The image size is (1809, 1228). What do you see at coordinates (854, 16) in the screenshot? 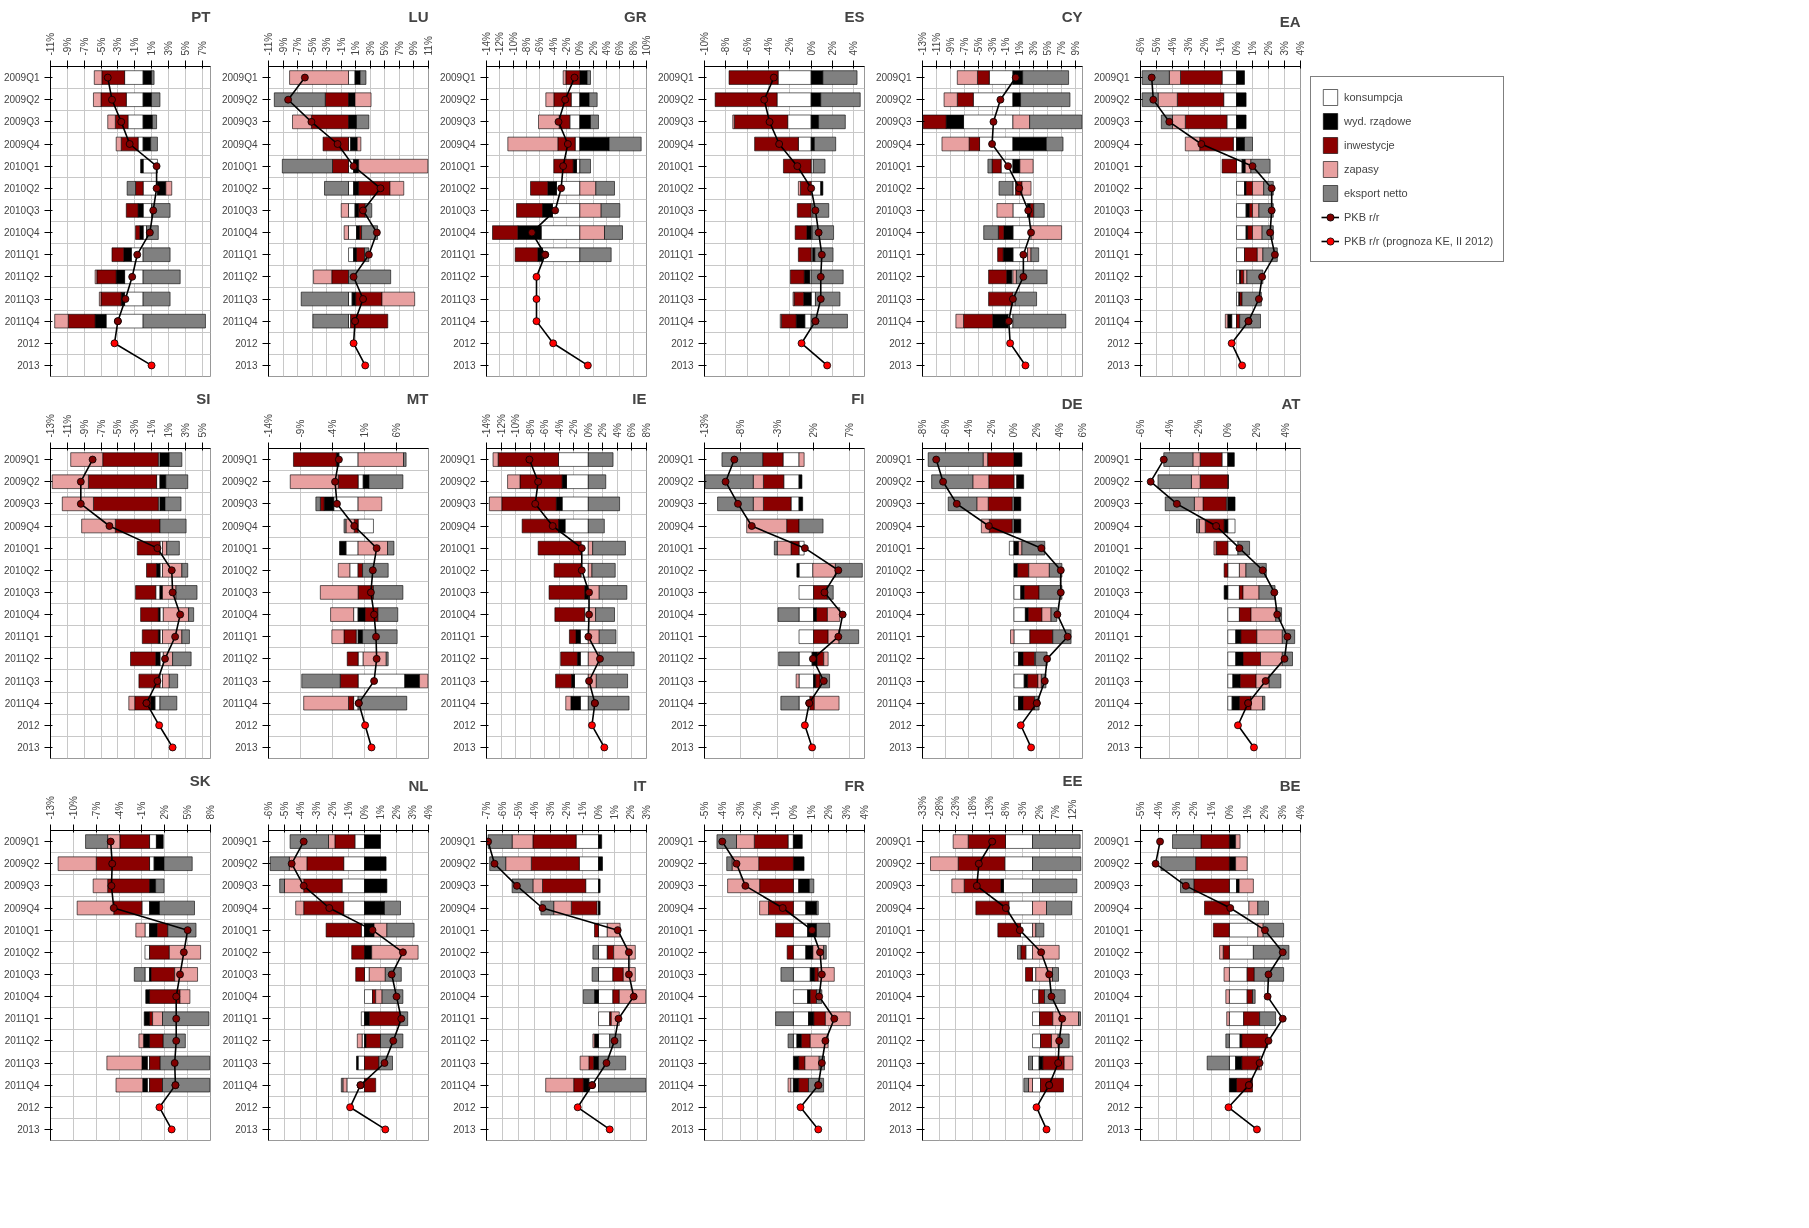
I see `chart-title: ES` at bounding box center [854, 16].